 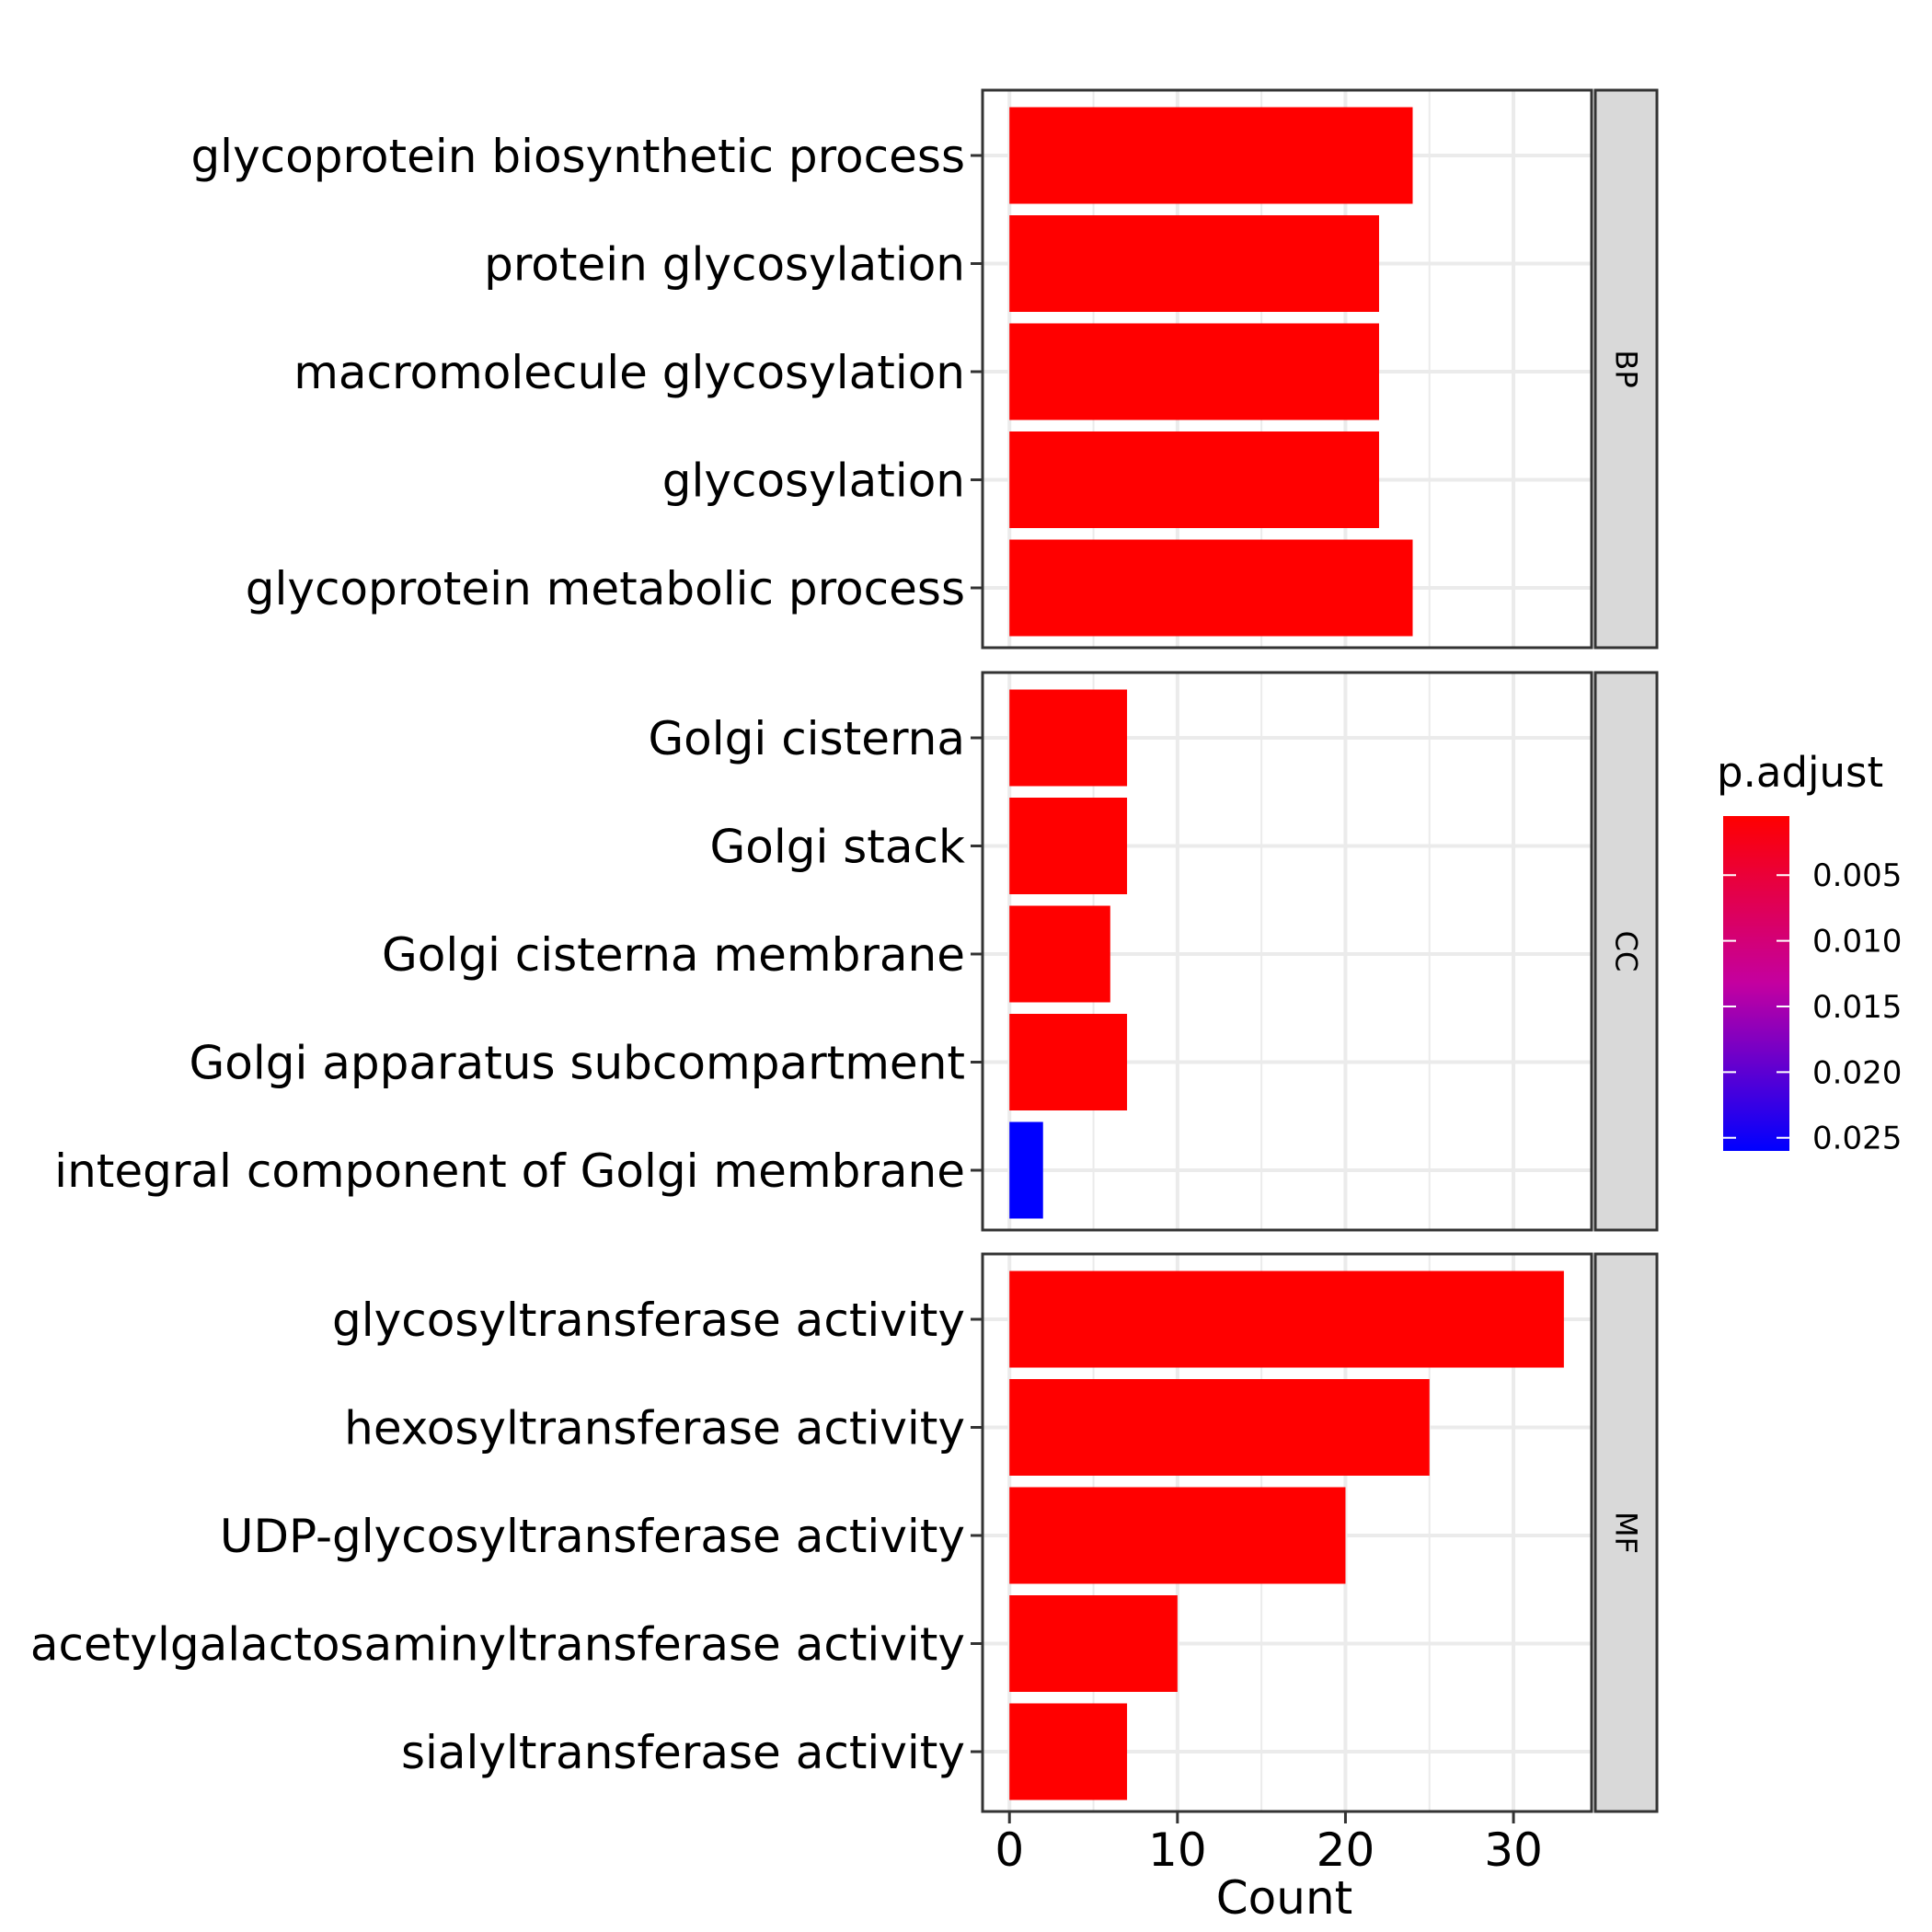 I want to click on x-tick-label: 10, so click(x=1177, y=1850).